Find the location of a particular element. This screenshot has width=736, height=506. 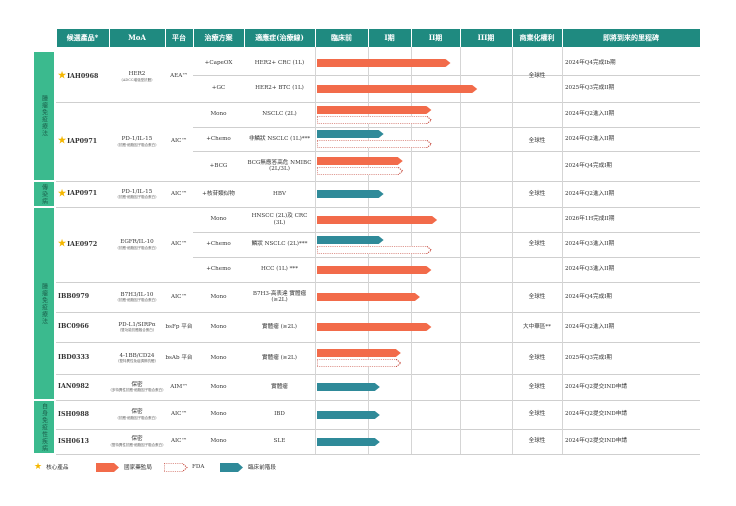

moa-label: HER2 is located at coordinates (137, 74).